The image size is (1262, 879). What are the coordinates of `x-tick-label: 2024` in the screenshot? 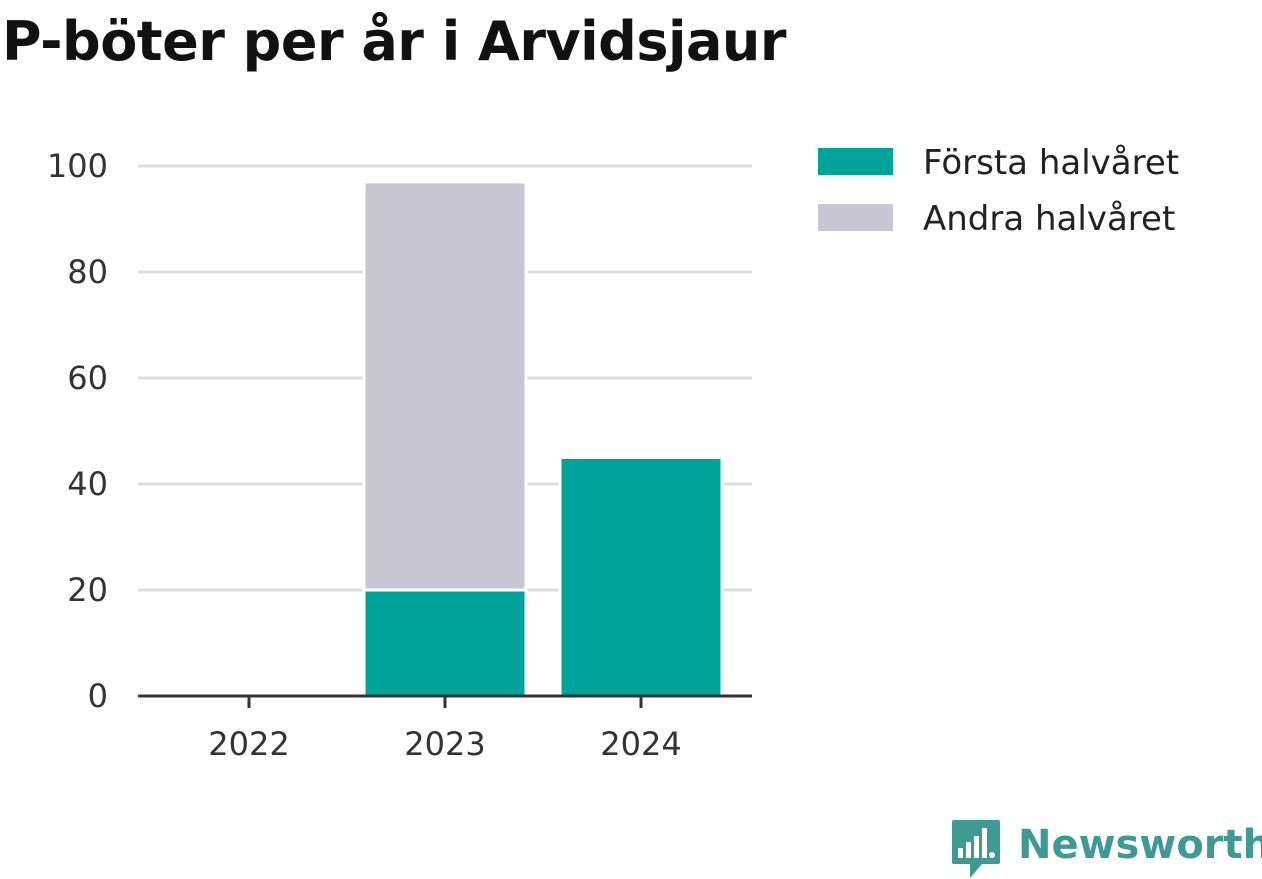 It's located at (640, 744).